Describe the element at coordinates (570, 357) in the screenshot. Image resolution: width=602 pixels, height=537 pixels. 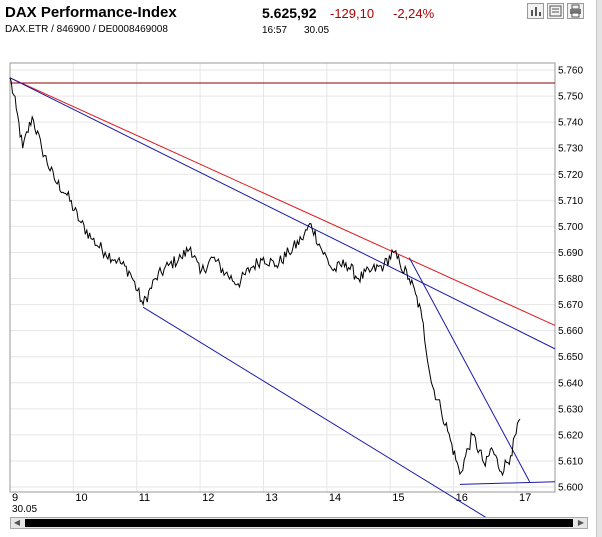
I see `y-tick-label: 5.650` at that location.